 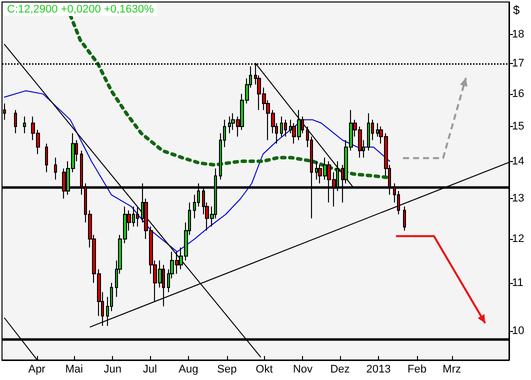 I want to click on y-tick-label: 14, so click(x=518, y=161).